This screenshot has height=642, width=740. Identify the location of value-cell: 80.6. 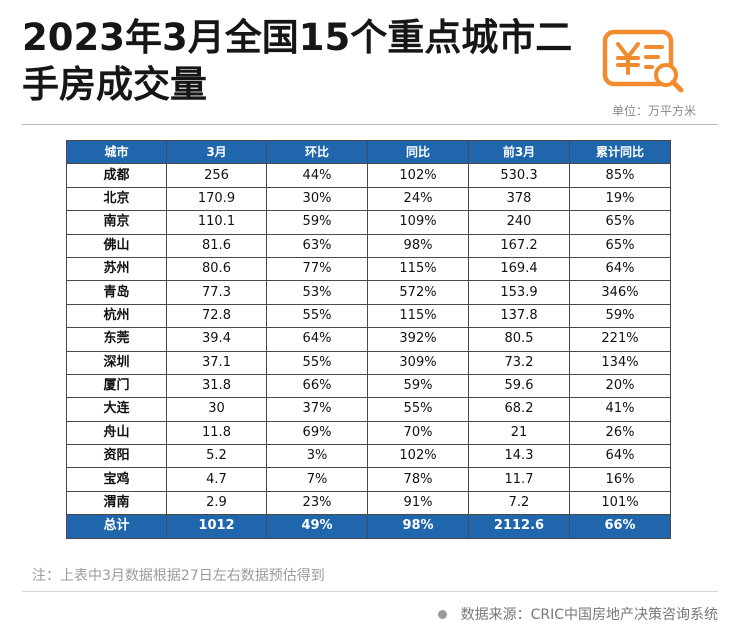
(216, 269).